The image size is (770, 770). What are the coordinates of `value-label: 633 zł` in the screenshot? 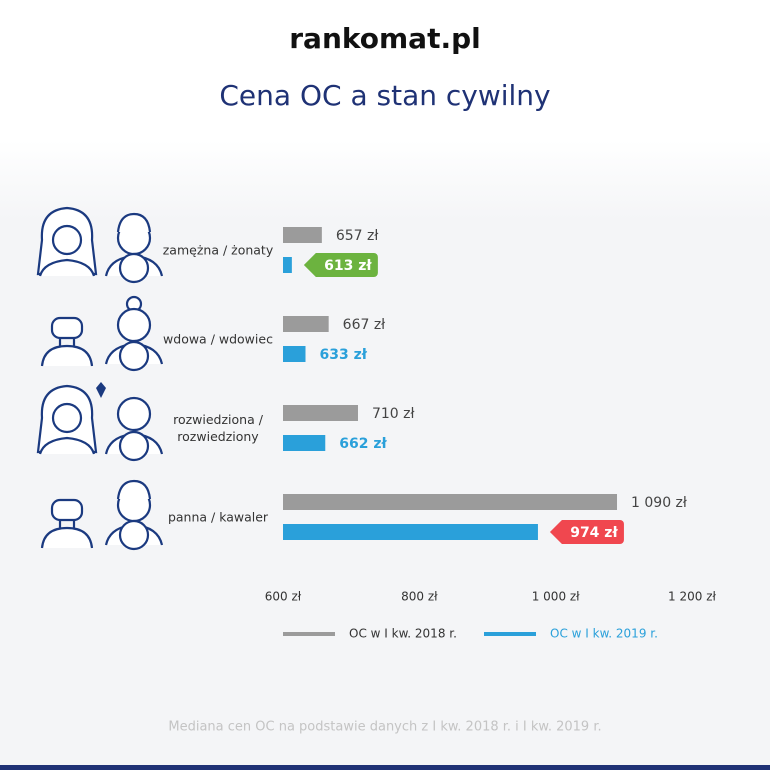 It's located at (343, 355).